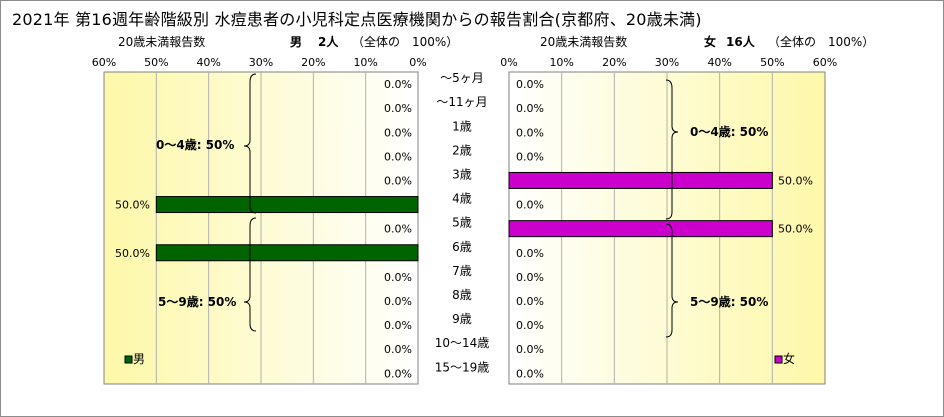 The height and width of the screenshot is (417, 944). I want to click on age-category-label: 5歳, so click(462, 223).